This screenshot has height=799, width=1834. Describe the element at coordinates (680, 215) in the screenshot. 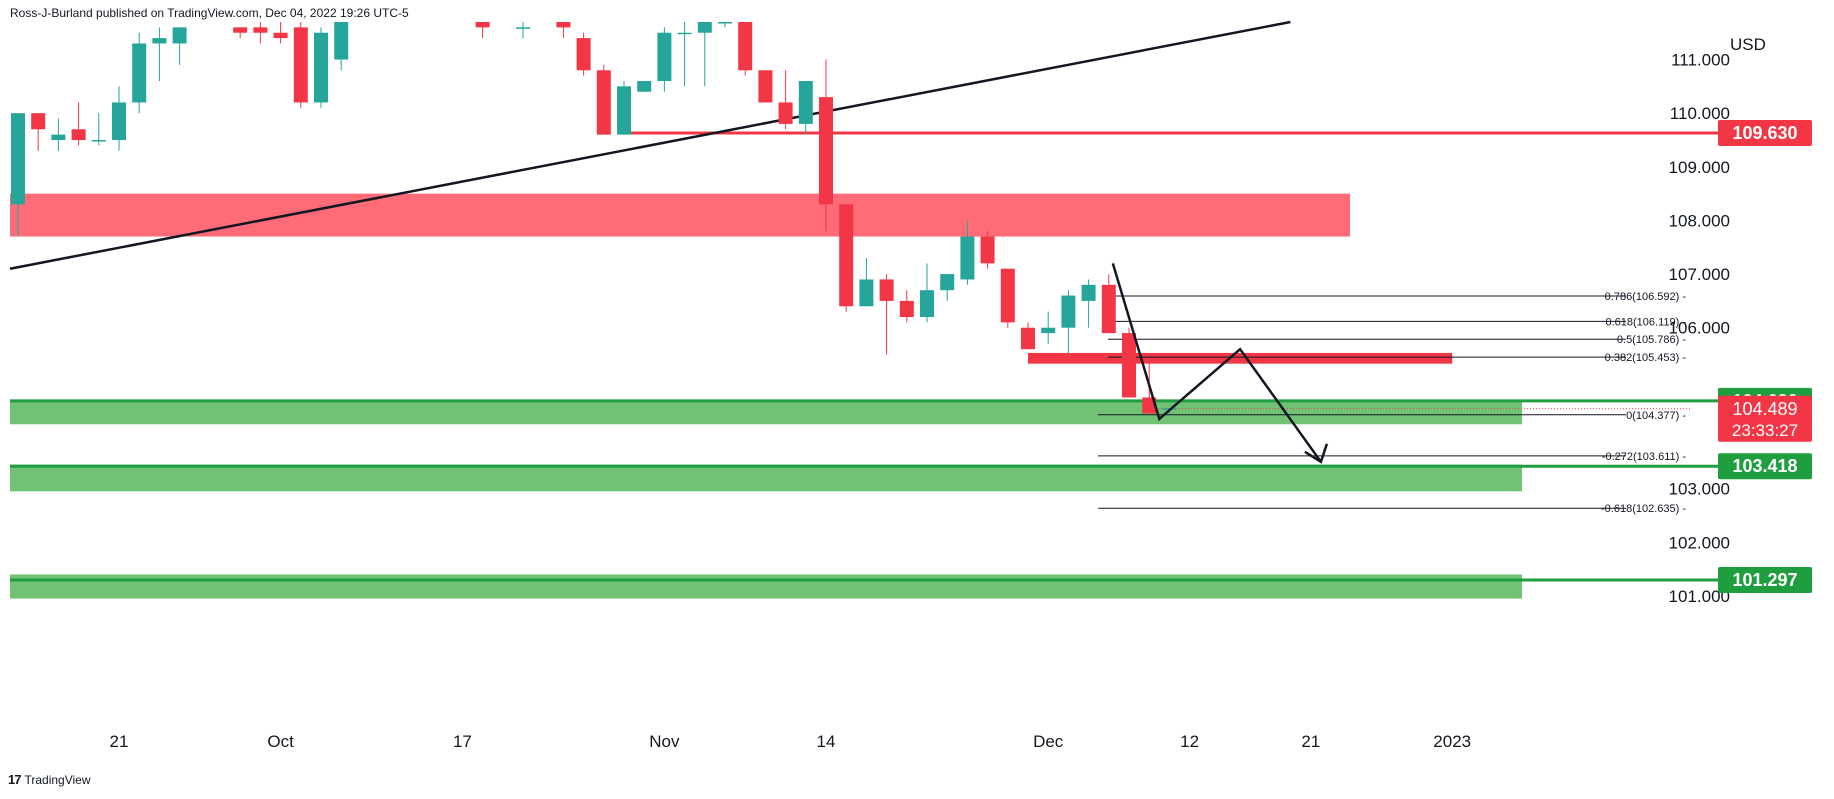

I see `resistance-zone` at that location.